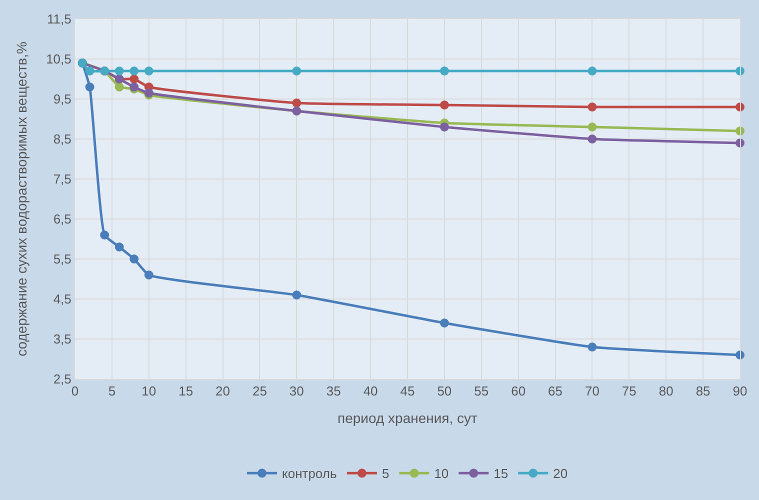  What do you see at coordinates (441, 474) in the screenshot?
I see `legend-label: 10` at bounding box center [441, 474].